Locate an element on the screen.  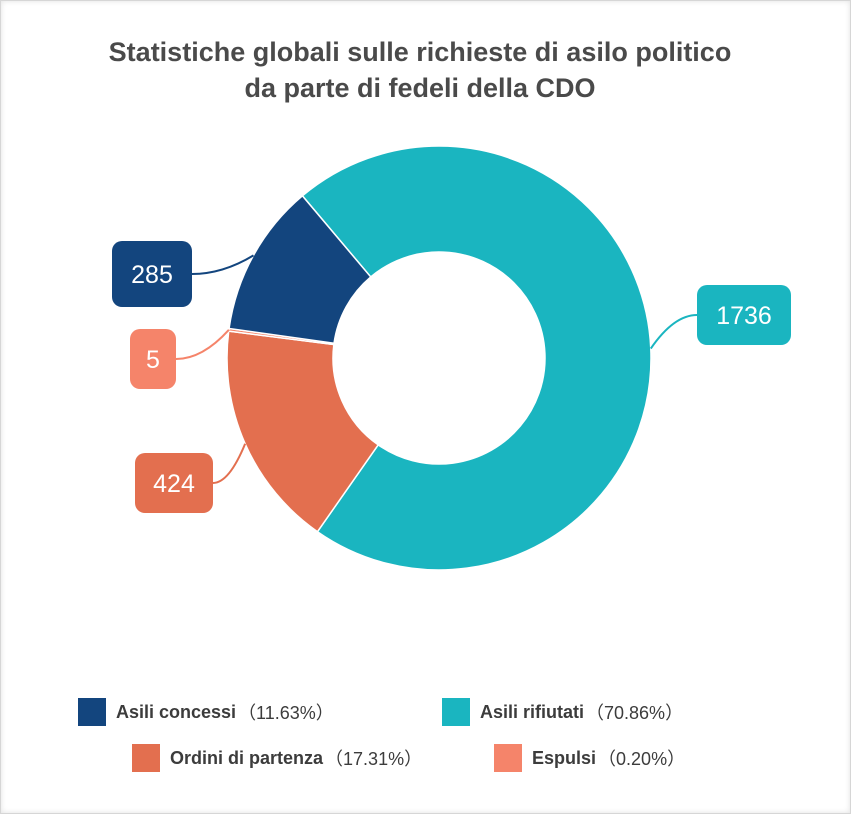
legend-label-espulsi: Espulsi is located at coordinates (564, 757).